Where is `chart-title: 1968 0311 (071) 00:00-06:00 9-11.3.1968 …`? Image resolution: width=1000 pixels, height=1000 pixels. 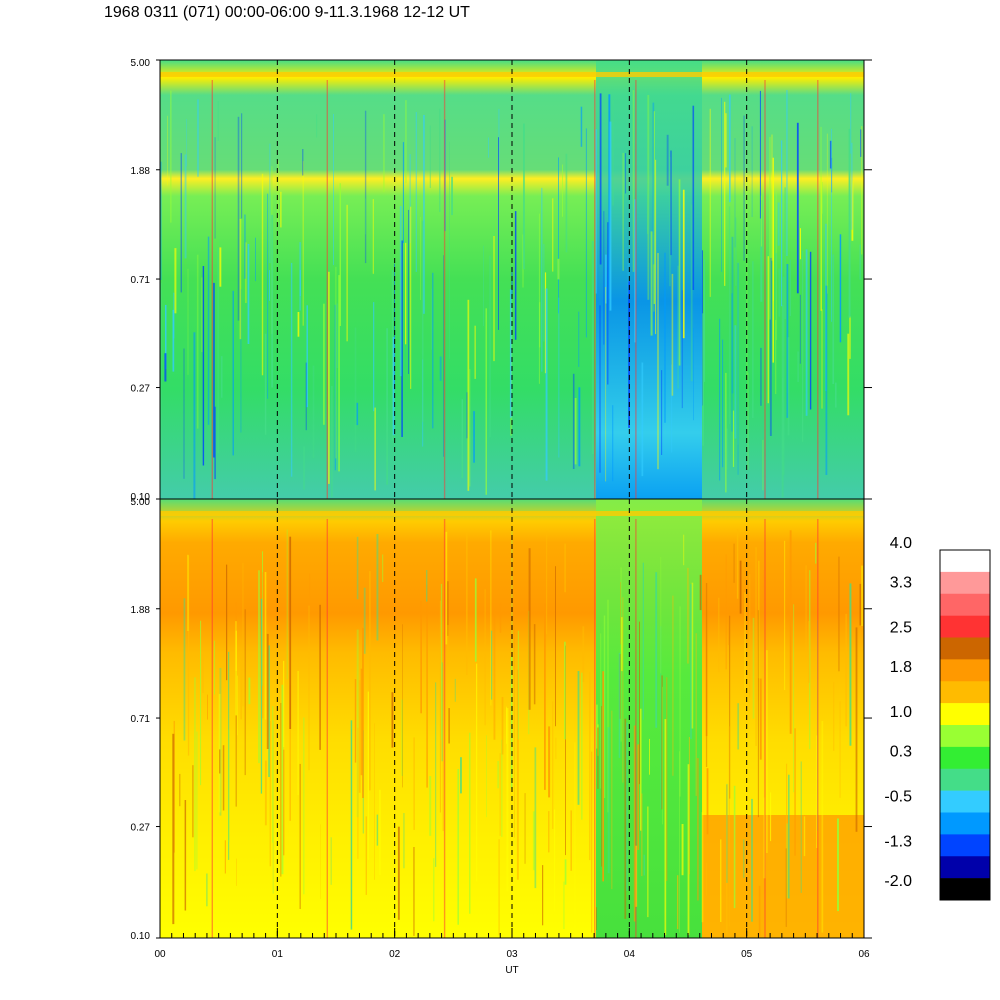 chart-title: 1968 0311 (071) 00:00-06:00 9-11.3.1968 … is located at coordinates (287, 12).